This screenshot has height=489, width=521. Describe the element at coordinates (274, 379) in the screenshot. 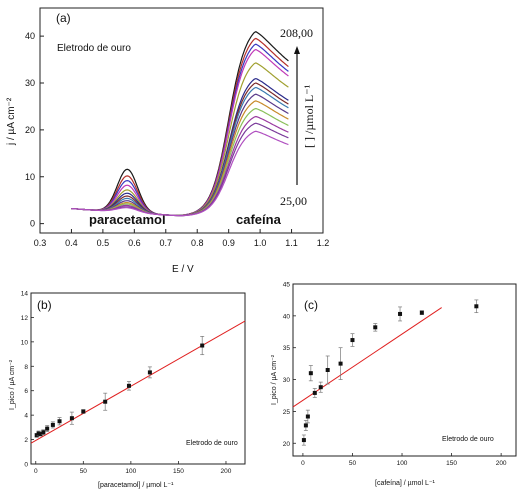

I see `panel-c-ylabel: I_pico / µA cm⁻²` at that location.